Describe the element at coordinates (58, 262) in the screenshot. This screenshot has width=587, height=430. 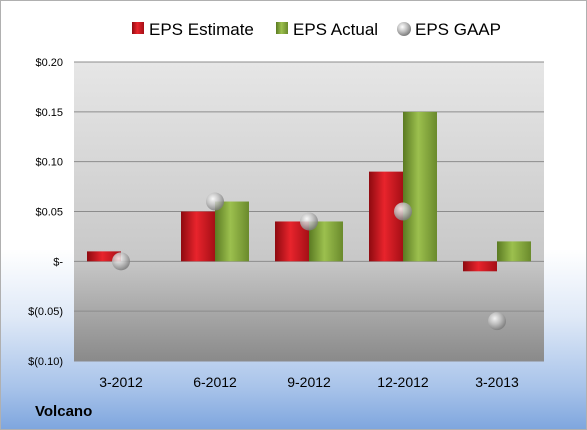
I see `y-tick-label: $-` at that location.